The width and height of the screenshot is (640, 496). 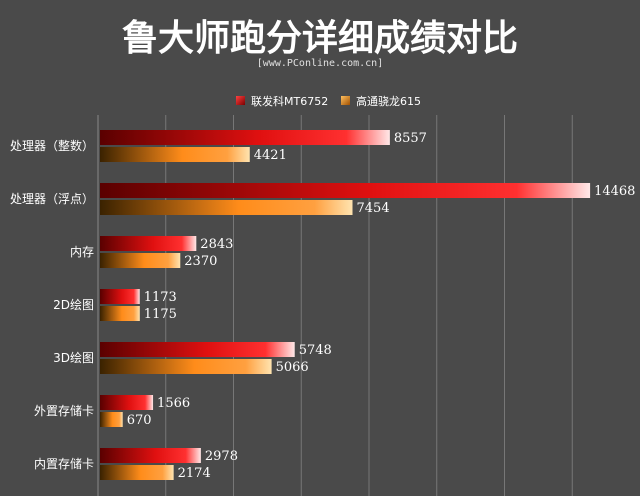 I want to click on bar-value-label: 670, so click(x=139, y=420).